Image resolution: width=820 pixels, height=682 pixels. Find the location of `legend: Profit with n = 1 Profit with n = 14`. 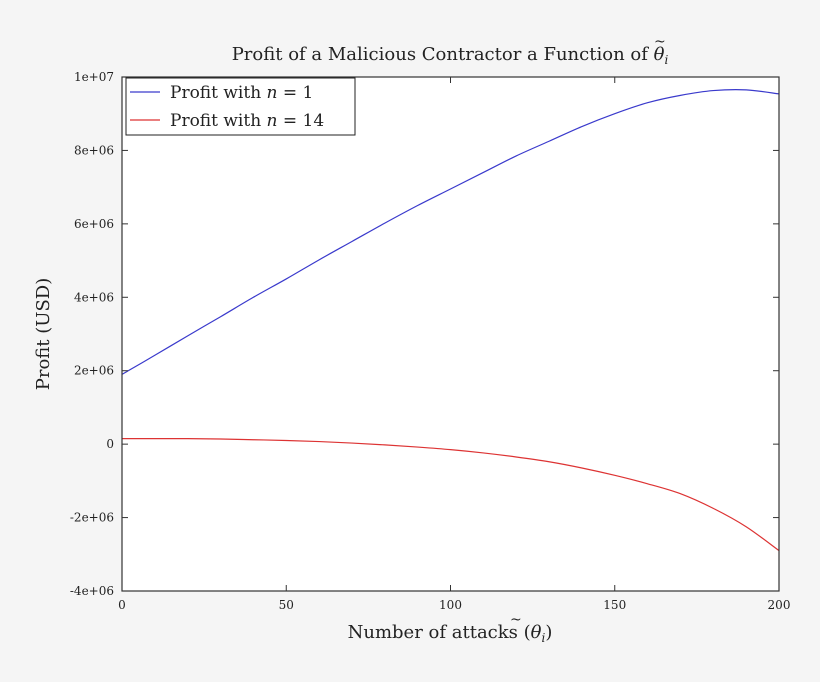

legend: Profit with n = 1 Profit with n = 14 is located at coordinates (240, 106).